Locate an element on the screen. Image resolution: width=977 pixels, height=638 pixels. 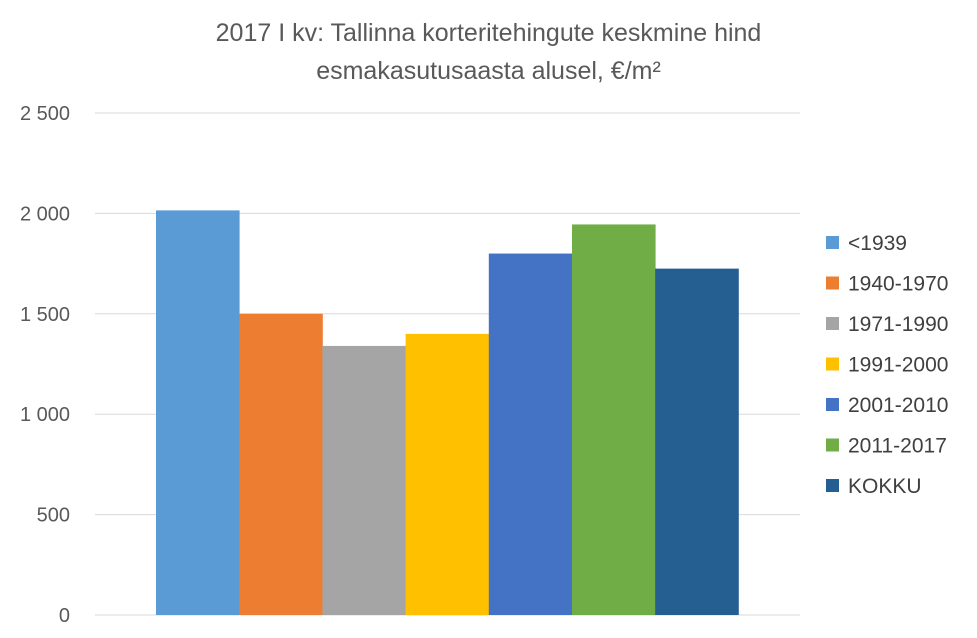
chart-title-line-2: esmakasutusaasta alusel, €/m² is located at coordinates (488, 71).